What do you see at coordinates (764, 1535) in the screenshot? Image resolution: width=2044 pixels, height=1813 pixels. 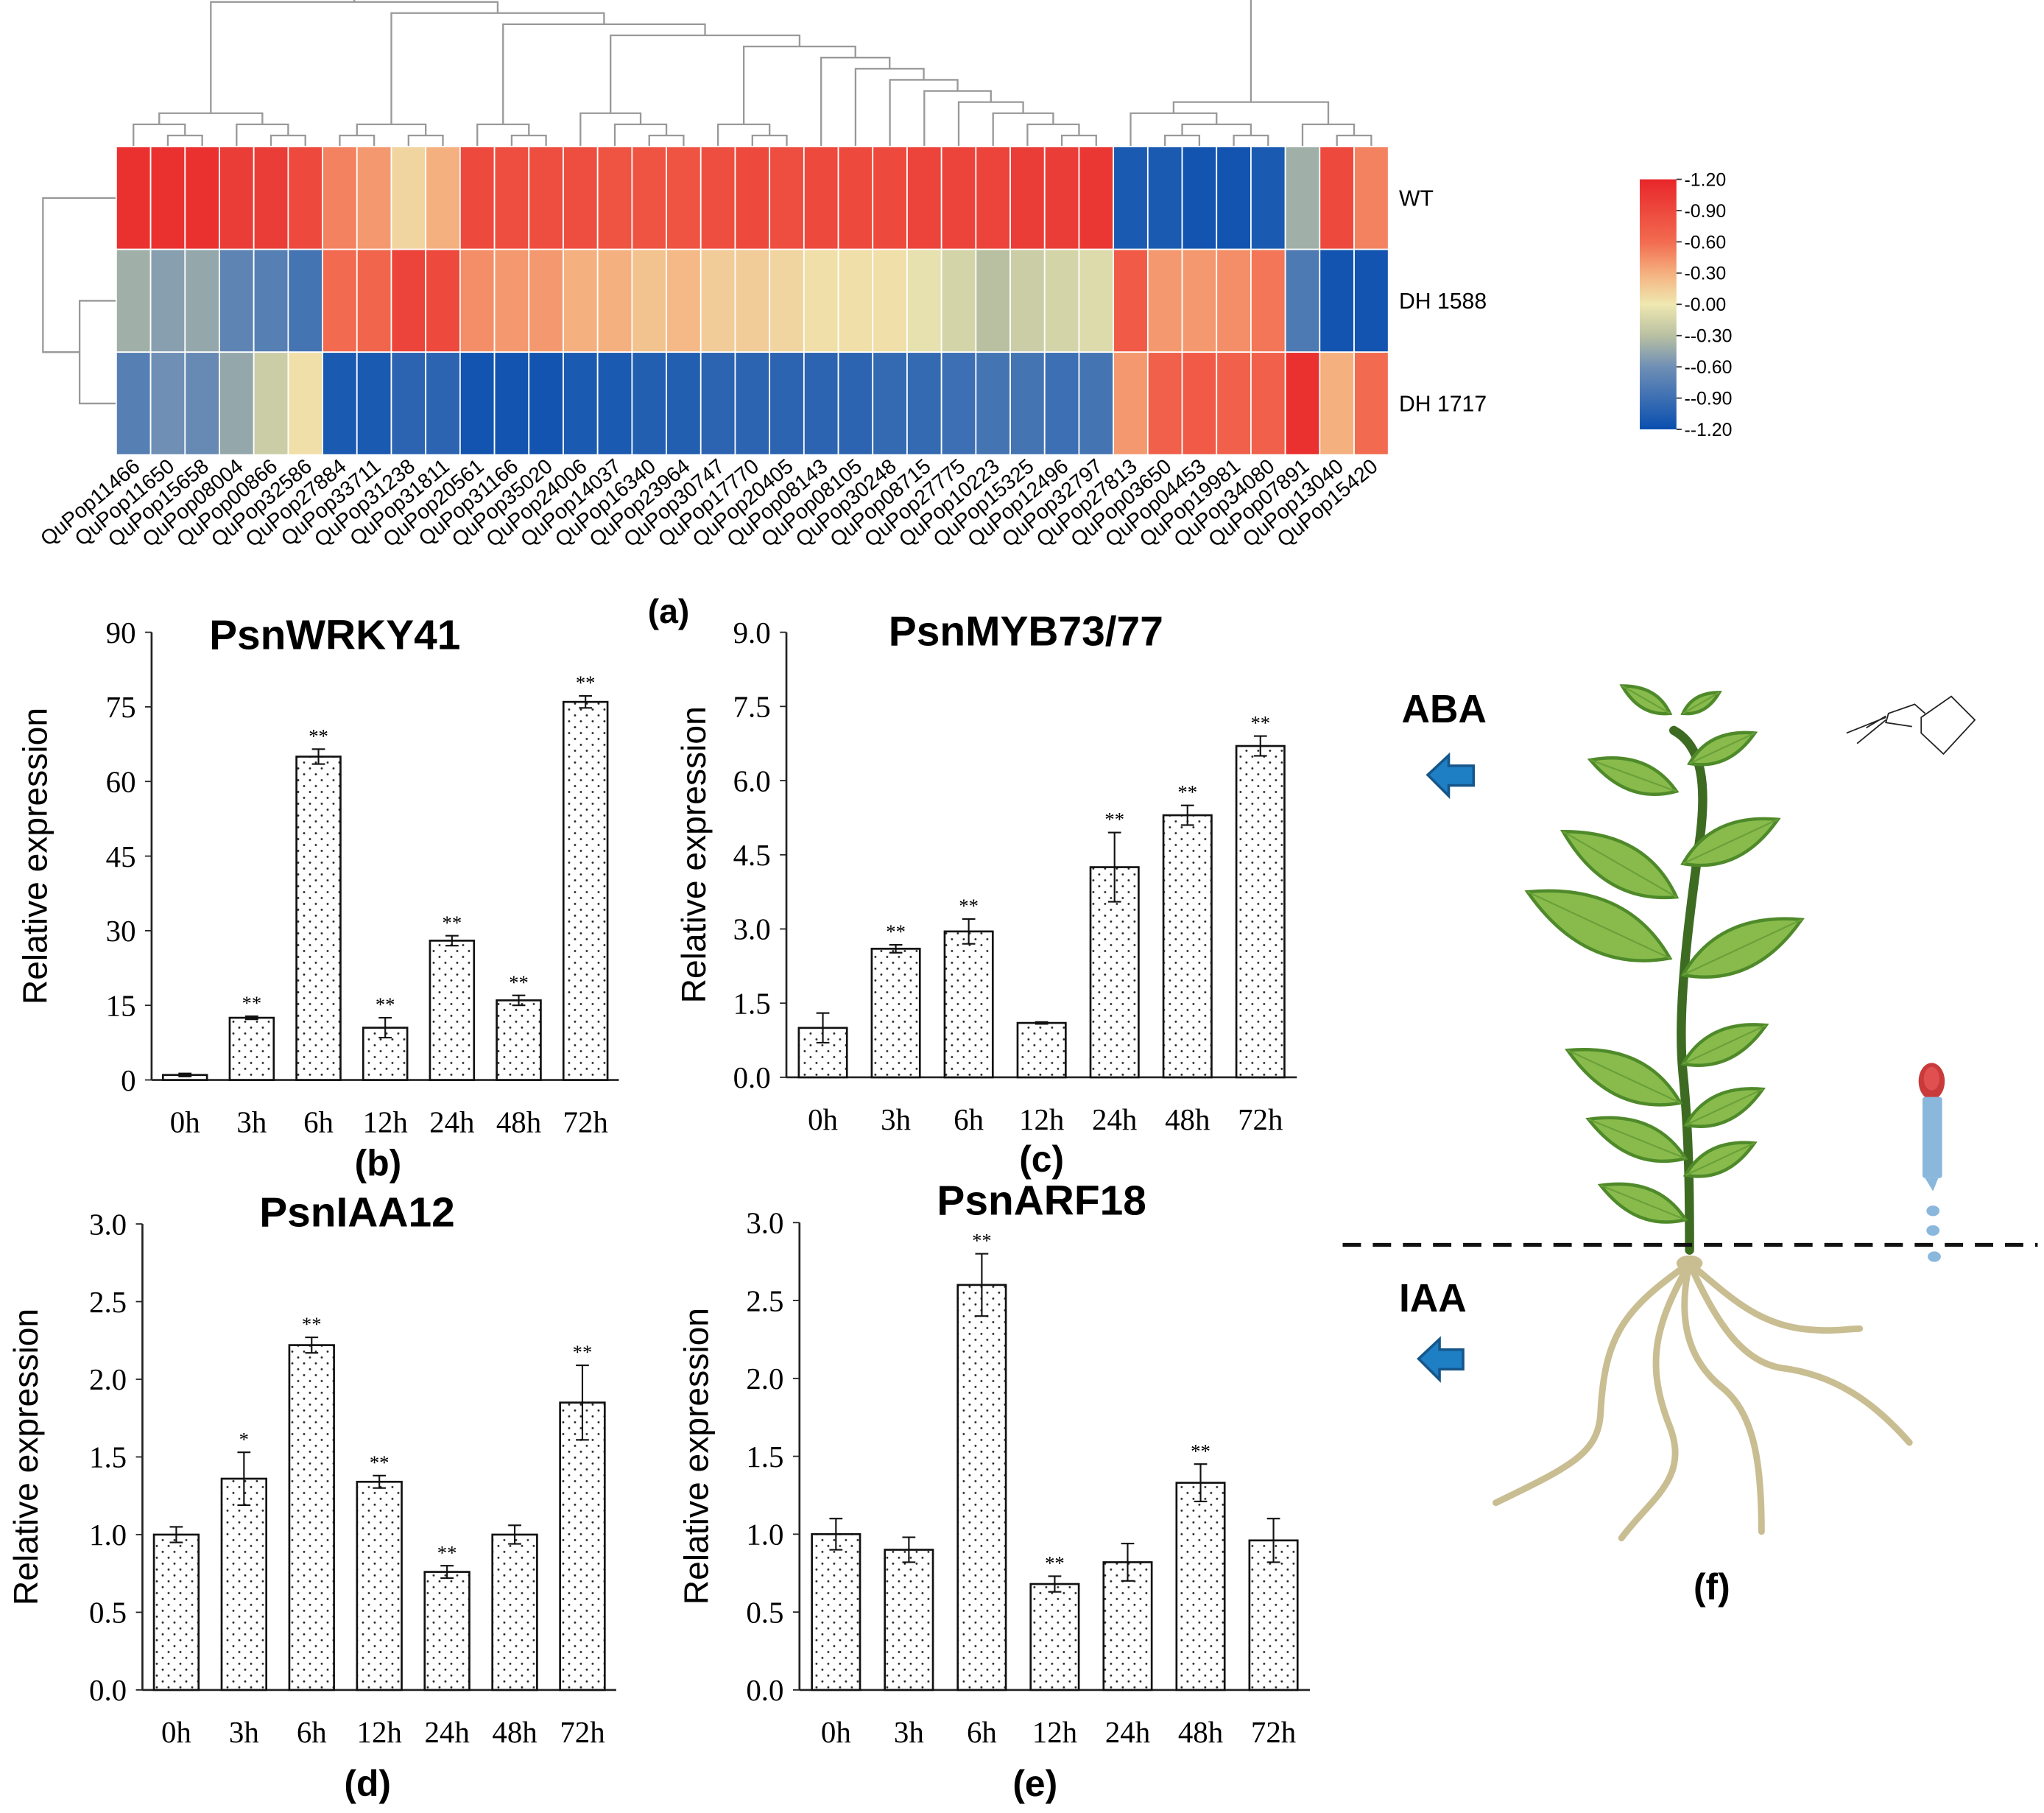 I see `y-tick-label: 1.0` at bounding box center [764, 1535].